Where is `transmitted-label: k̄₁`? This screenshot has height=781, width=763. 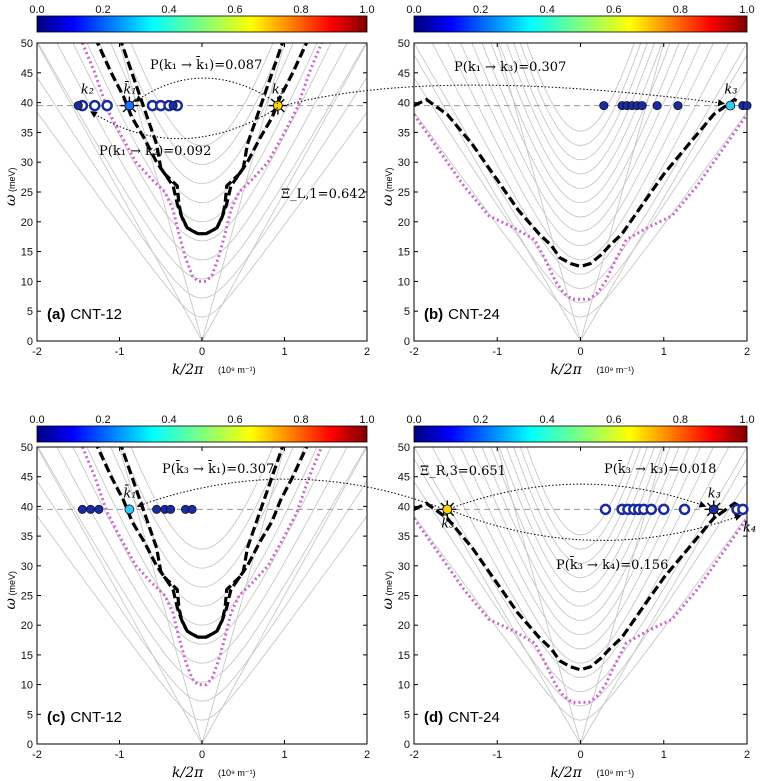 transmitted-label: k̄₁ is located at coordinates (129, 89).